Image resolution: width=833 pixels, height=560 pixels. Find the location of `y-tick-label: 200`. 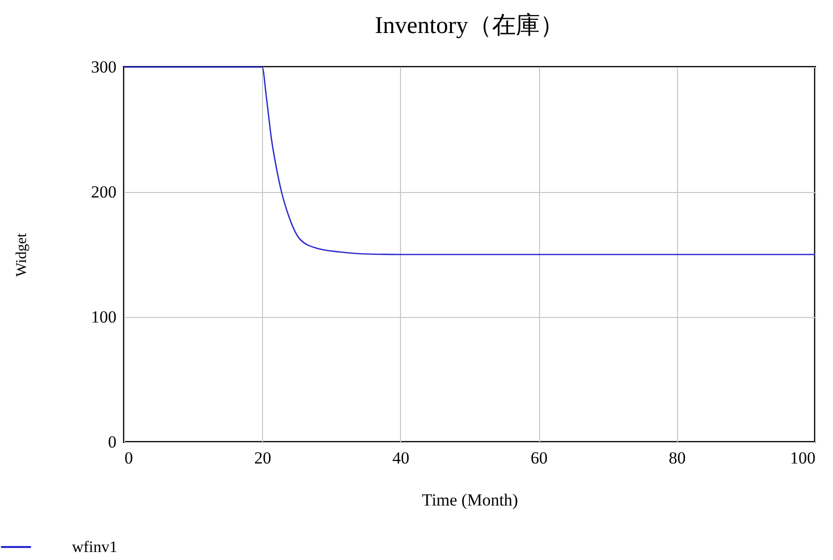

y-tick-label: 200 is located at coordinates (103, 192).